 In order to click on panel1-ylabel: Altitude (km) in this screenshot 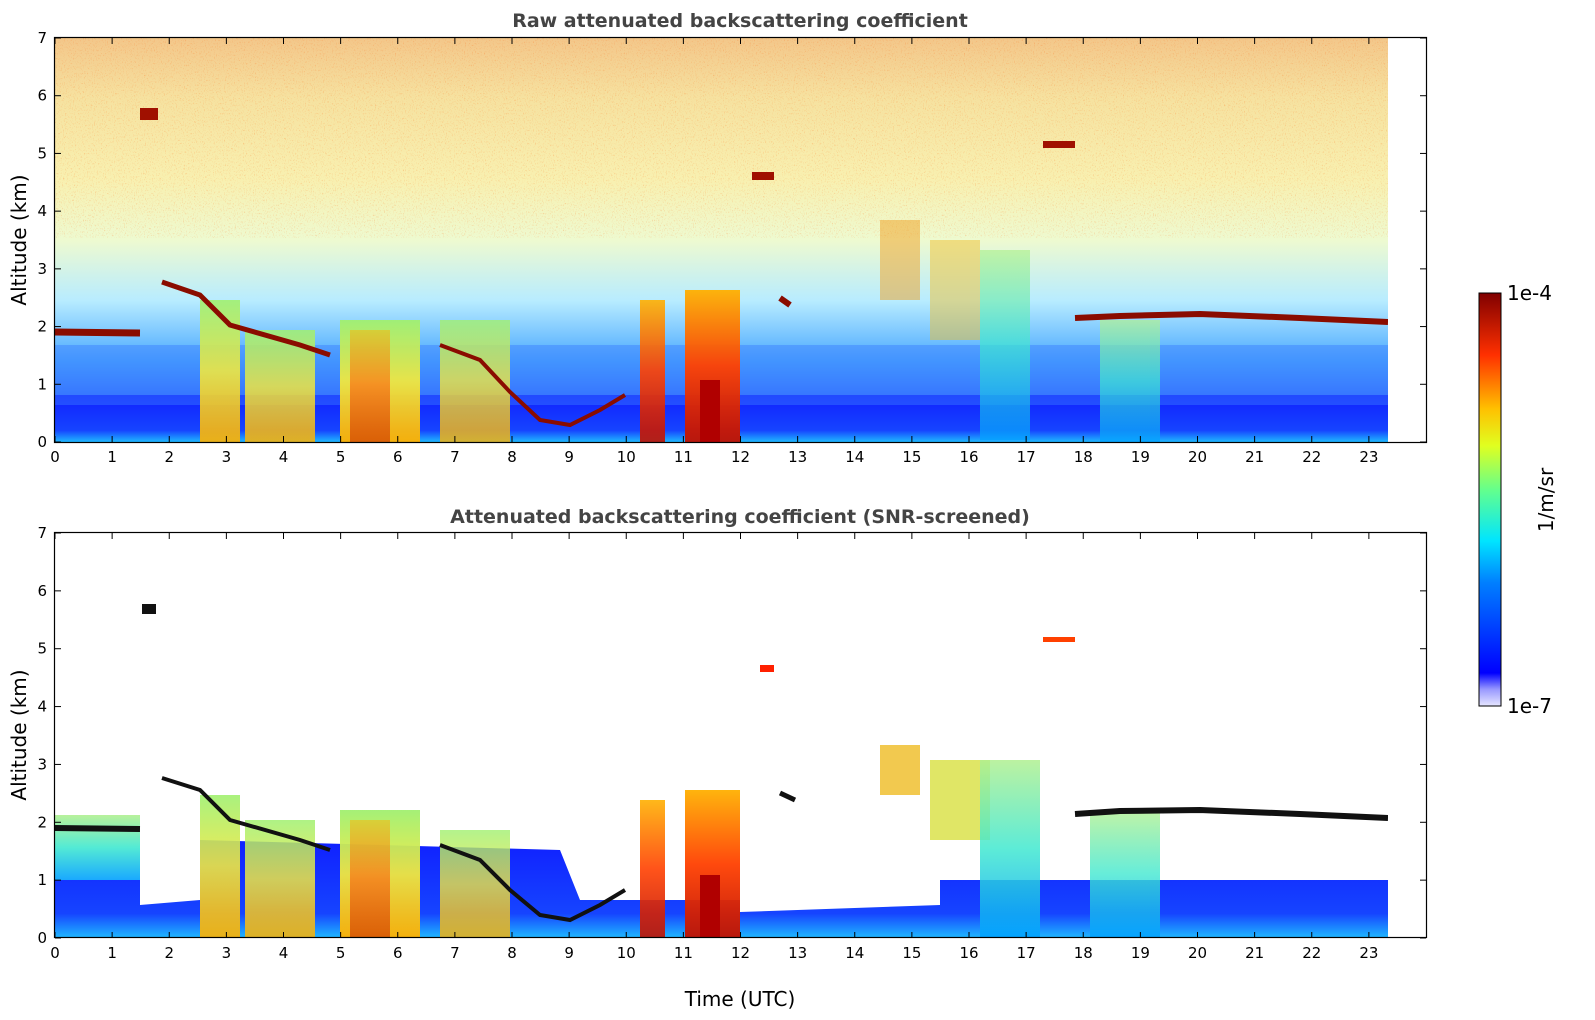, I will do `click(19, 239)`.